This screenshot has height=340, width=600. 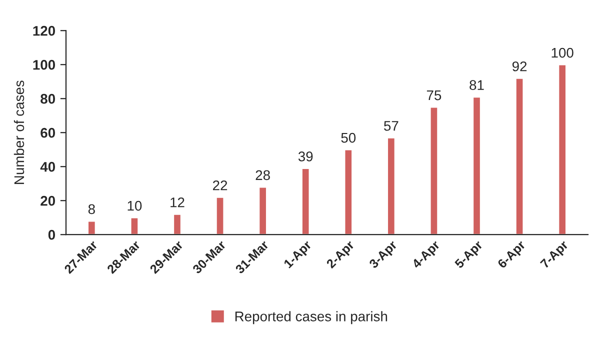 I want to click on y-tick-label: 100, so click(x=44, y=65).